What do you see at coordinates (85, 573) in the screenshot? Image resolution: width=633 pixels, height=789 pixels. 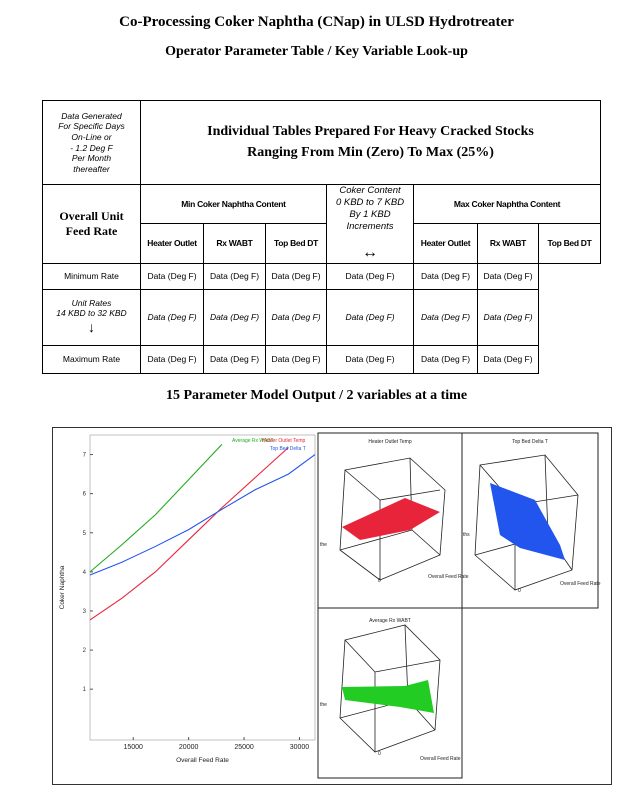 I see `y-tick-label: 4` at bounding box center [85, 573].